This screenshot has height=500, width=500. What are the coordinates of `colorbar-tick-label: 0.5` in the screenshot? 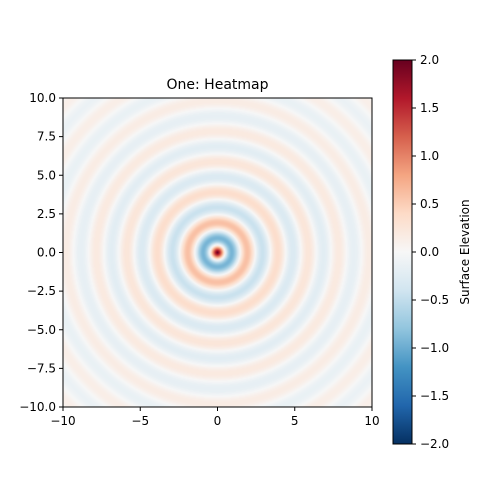 It's located at (429, 204).